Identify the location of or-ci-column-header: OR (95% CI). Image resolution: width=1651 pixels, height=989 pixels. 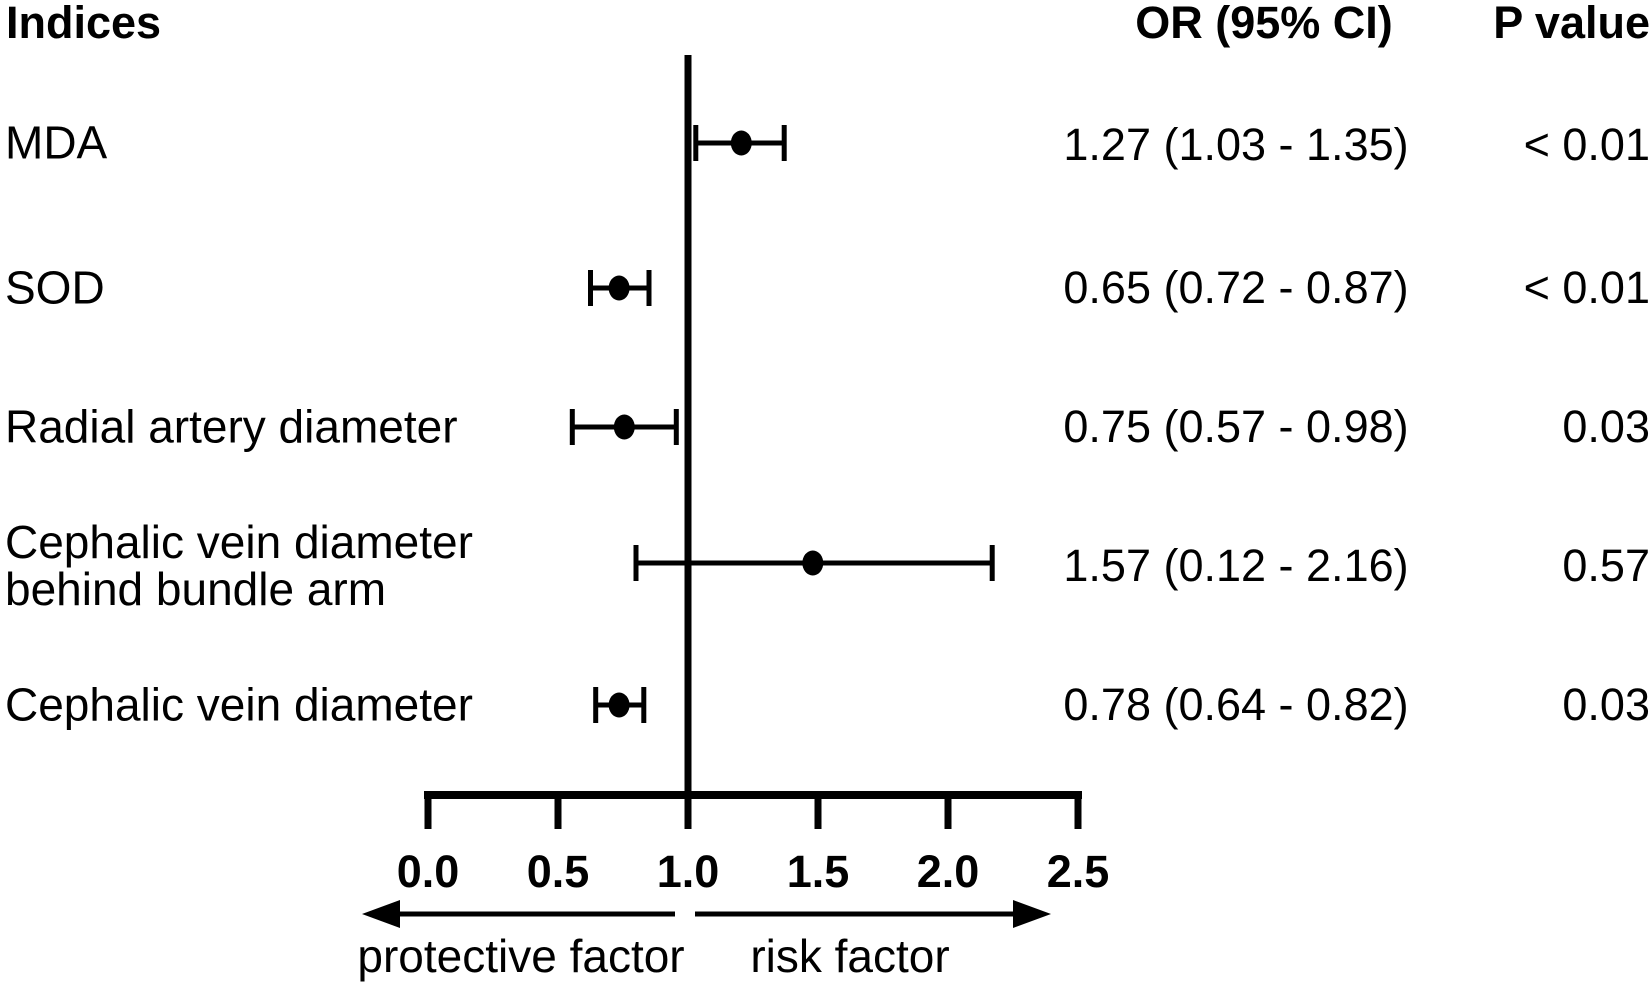
(1264, 24).